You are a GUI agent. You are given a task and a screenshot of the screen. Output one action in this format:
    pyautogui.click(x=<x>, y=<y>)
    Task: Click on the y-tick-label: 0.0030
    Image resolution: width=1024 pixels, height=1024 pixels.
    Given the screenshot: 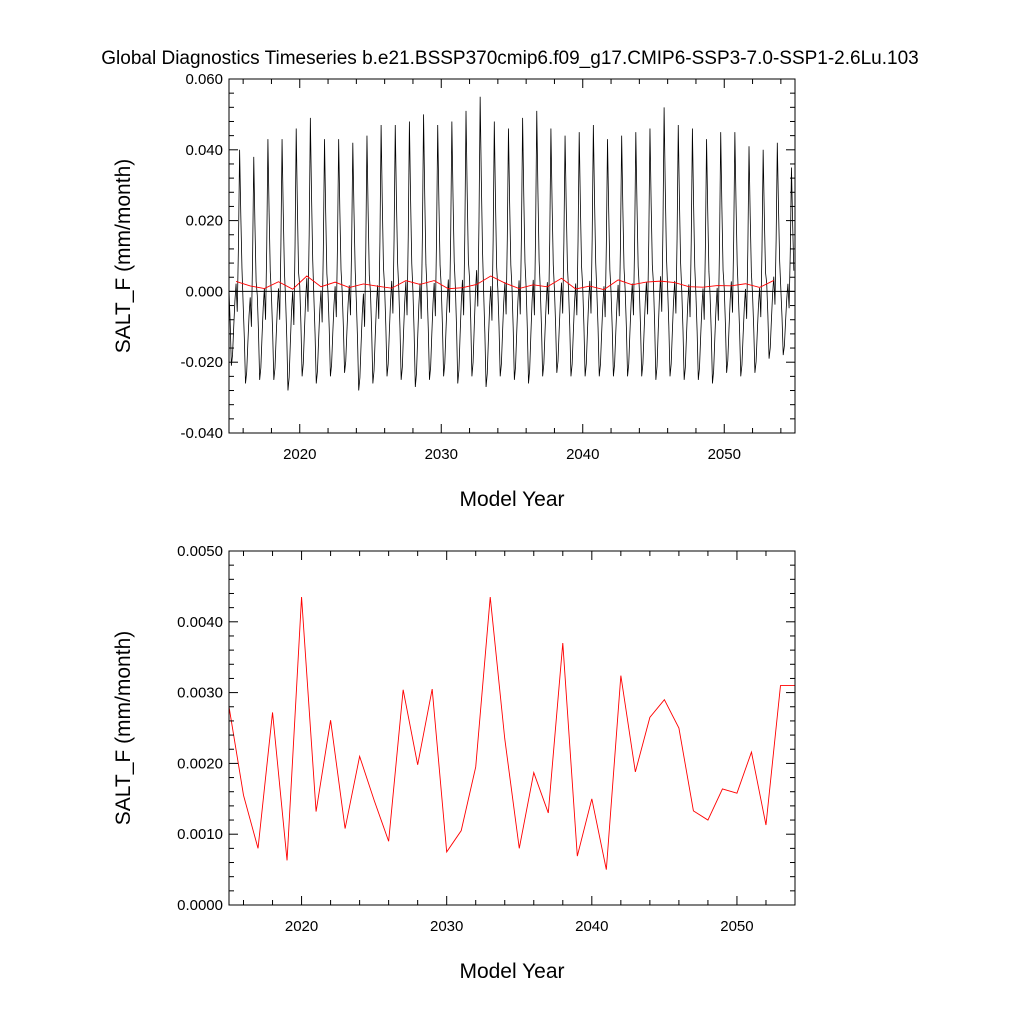 What is the action you would take?
    pyautogui.click(x=200, y=693)
    